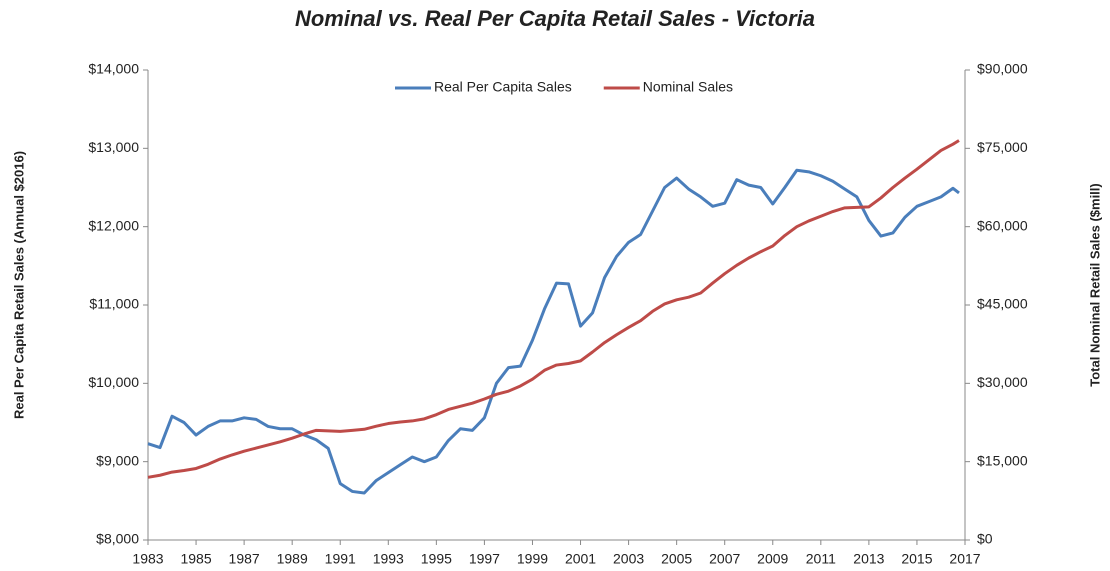 This screenshot has width=1110, height=571. What do you see at coordinates (985, 539) in the screenshot?
I see `y2-tick-label: $0` at bounding box center [985, 539].